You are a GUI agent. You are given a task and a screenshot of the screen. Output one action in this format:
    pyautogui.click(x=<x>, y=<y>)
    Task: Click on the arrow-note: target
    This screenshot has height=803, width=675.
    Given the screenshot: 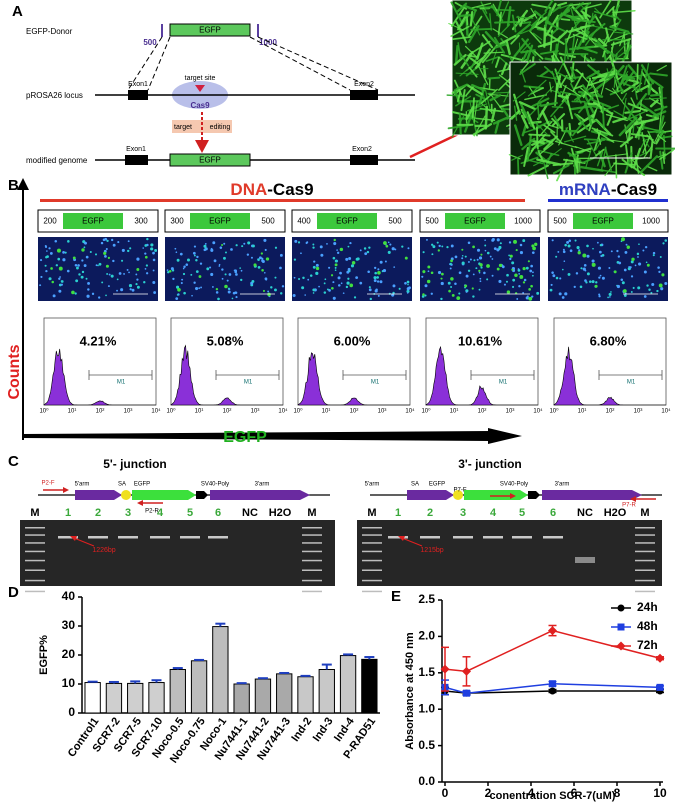 What is the action you would take?
    pyautogui.click(x=183, y=127)
    